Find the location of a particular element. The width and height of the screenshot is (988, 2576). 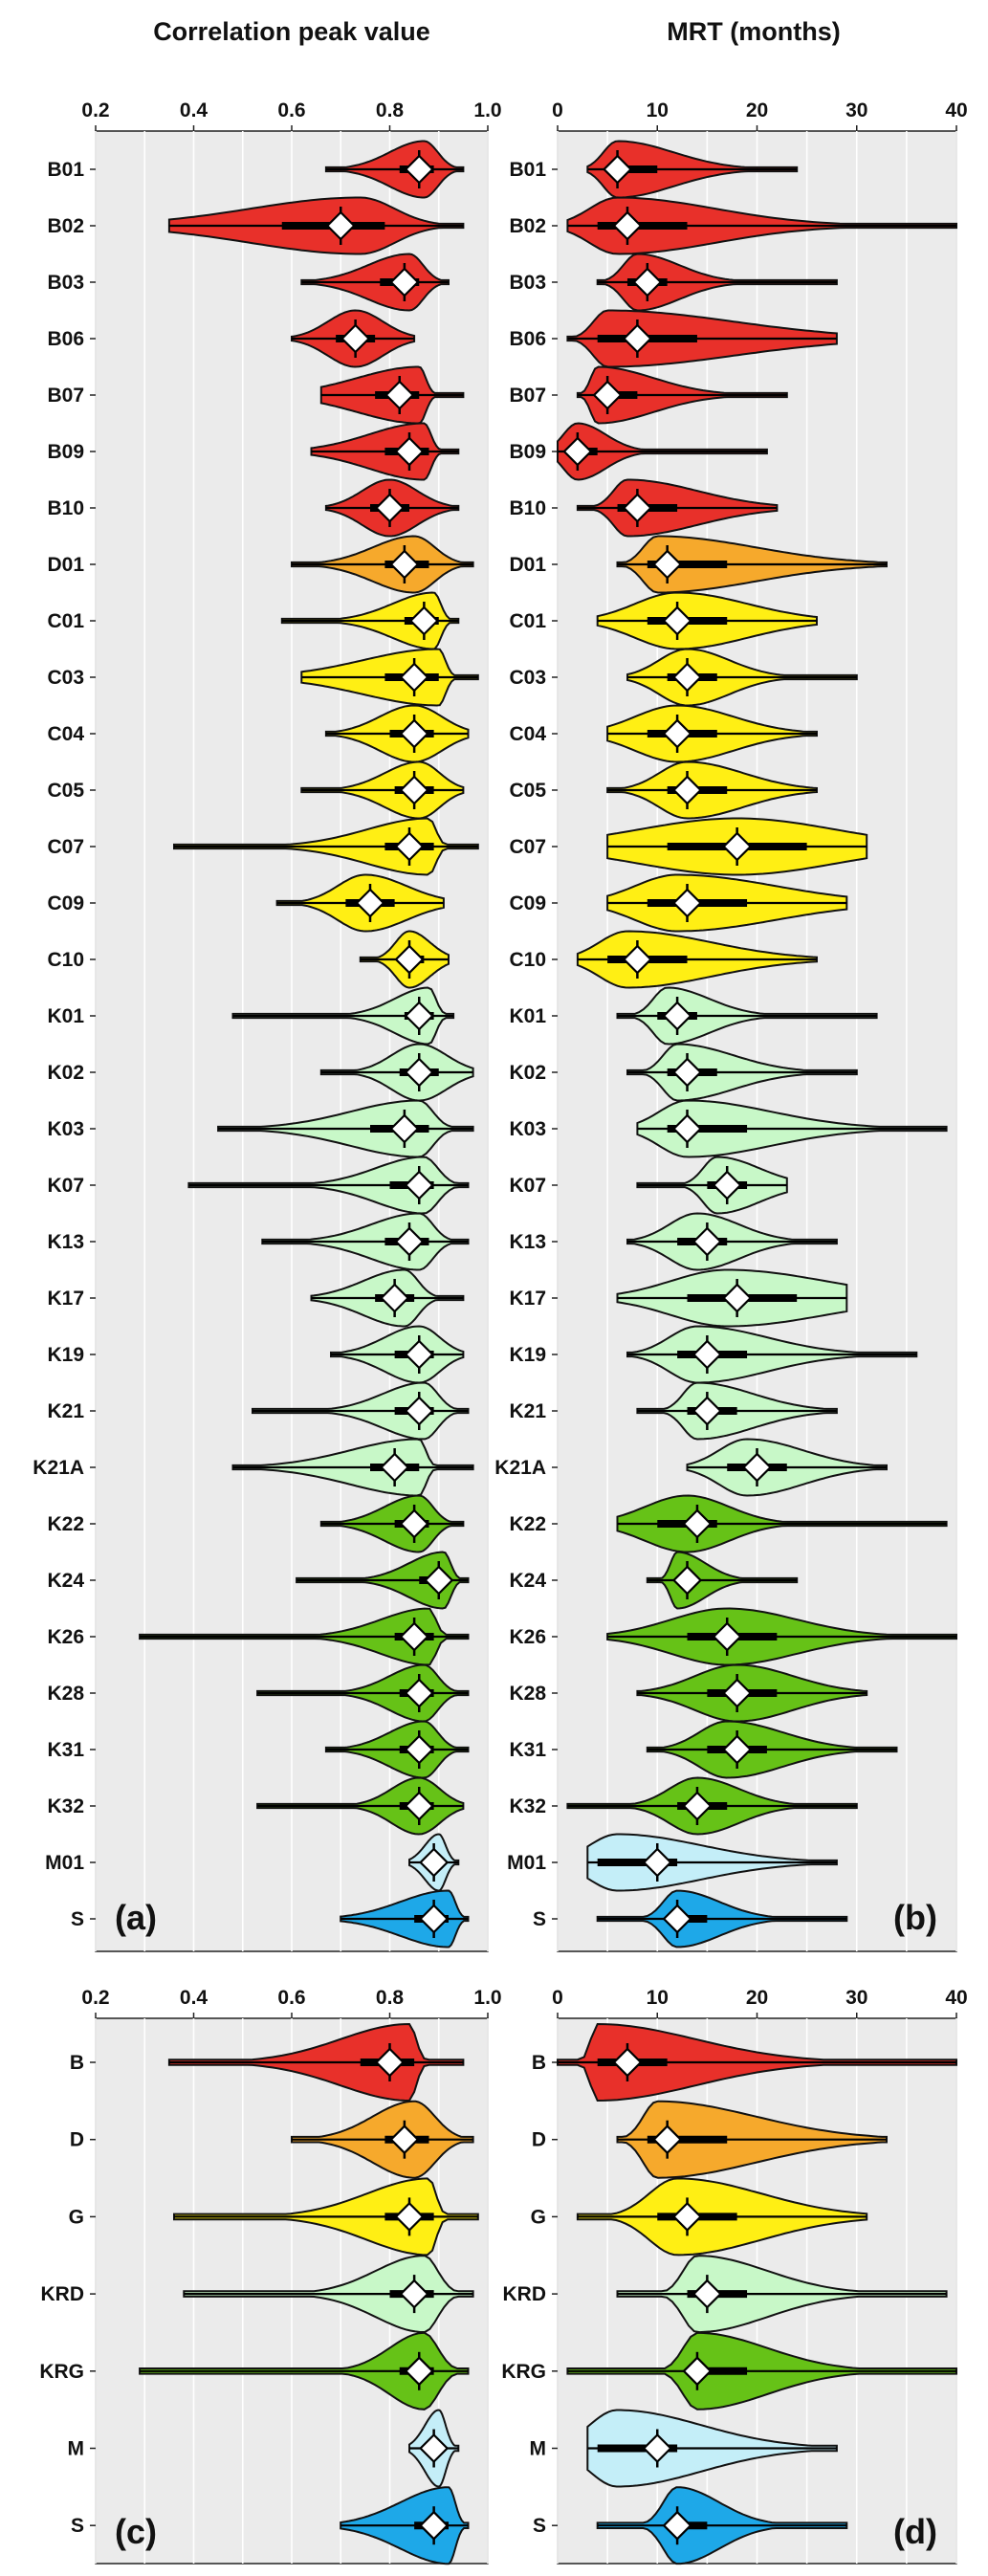

category-label: K26 is located at coordinates (65, 1637).